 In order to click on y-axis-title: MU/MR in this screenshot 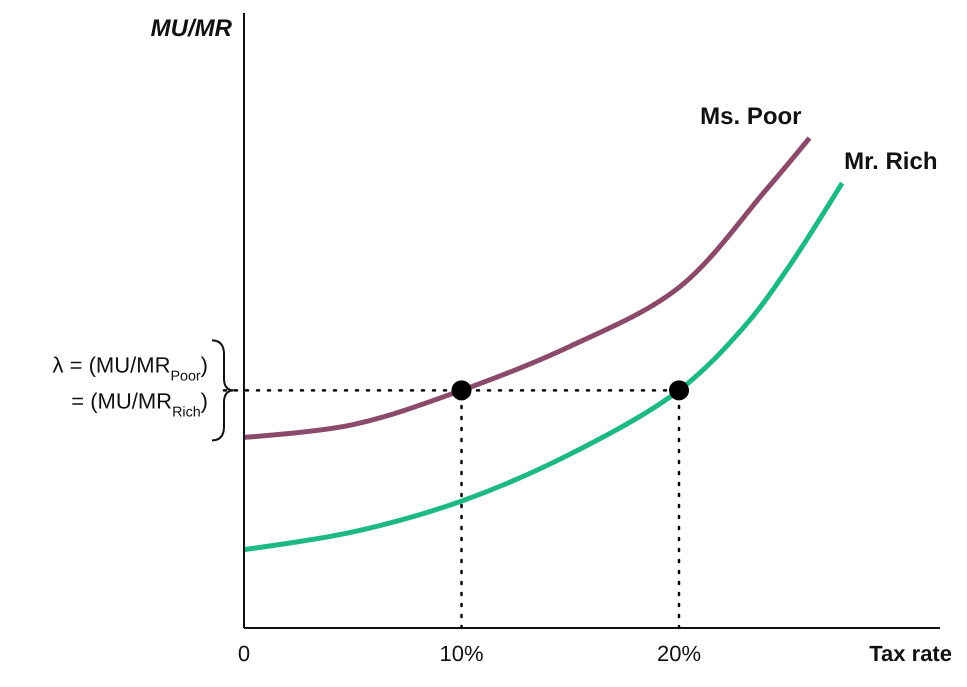, I will do `click(191, 28)`.